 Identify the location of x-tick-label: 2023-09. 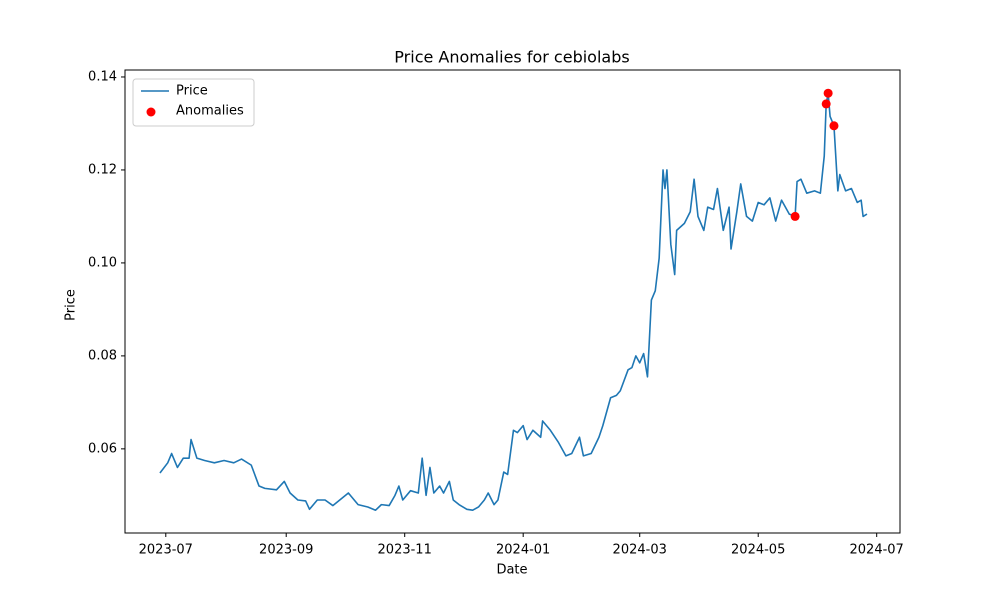
(286, 550).